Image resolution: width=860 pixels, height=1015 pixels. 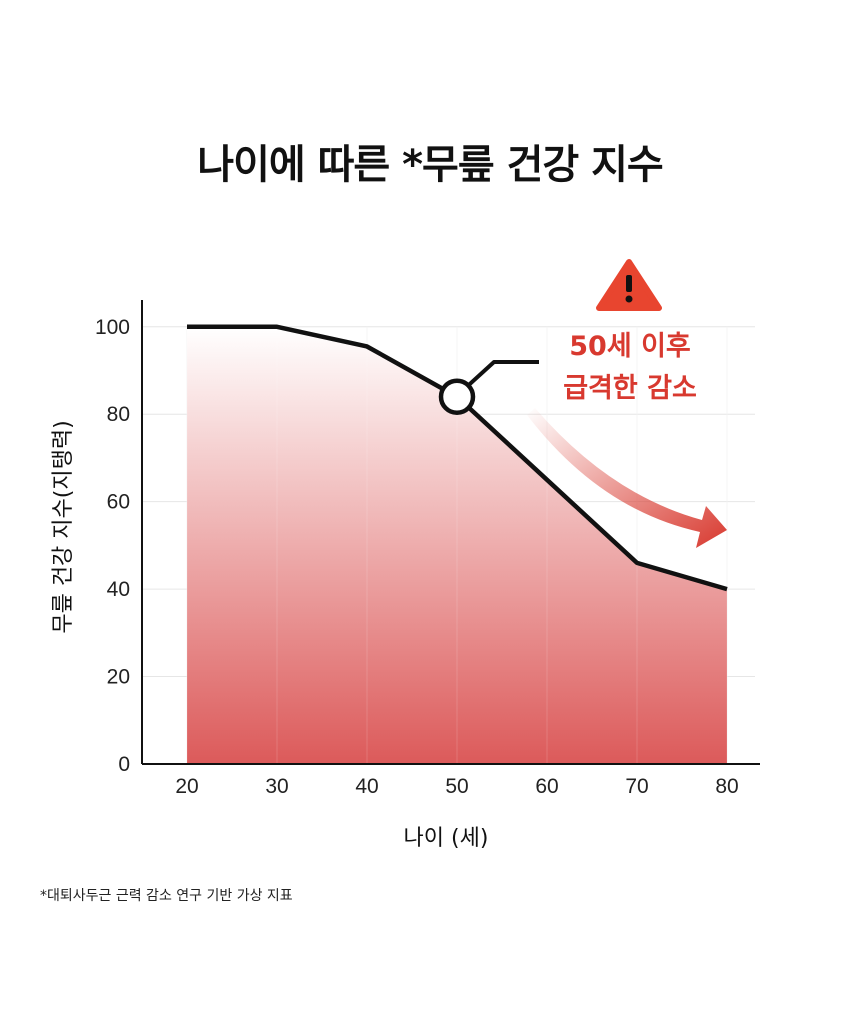 I want to click on chart-title: 나이에 따른 *무릎 건강 지수, so click(x=430, y=165).